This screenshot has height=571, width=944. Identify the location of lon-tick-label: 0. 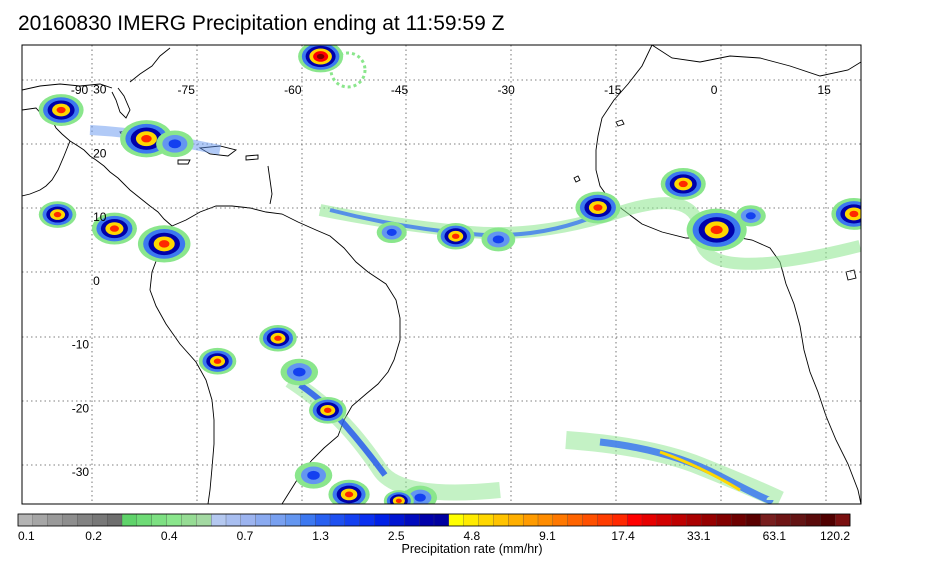
(714, 90).